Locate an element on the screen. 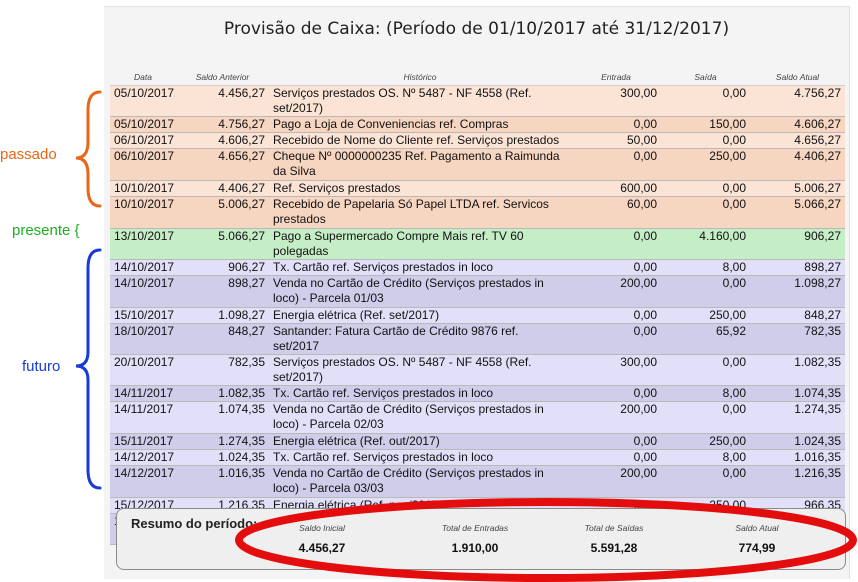 The width and height of the screenshot is (858, 582). row-current-balance: 1.024,35 is located at coordinates (797, 441).